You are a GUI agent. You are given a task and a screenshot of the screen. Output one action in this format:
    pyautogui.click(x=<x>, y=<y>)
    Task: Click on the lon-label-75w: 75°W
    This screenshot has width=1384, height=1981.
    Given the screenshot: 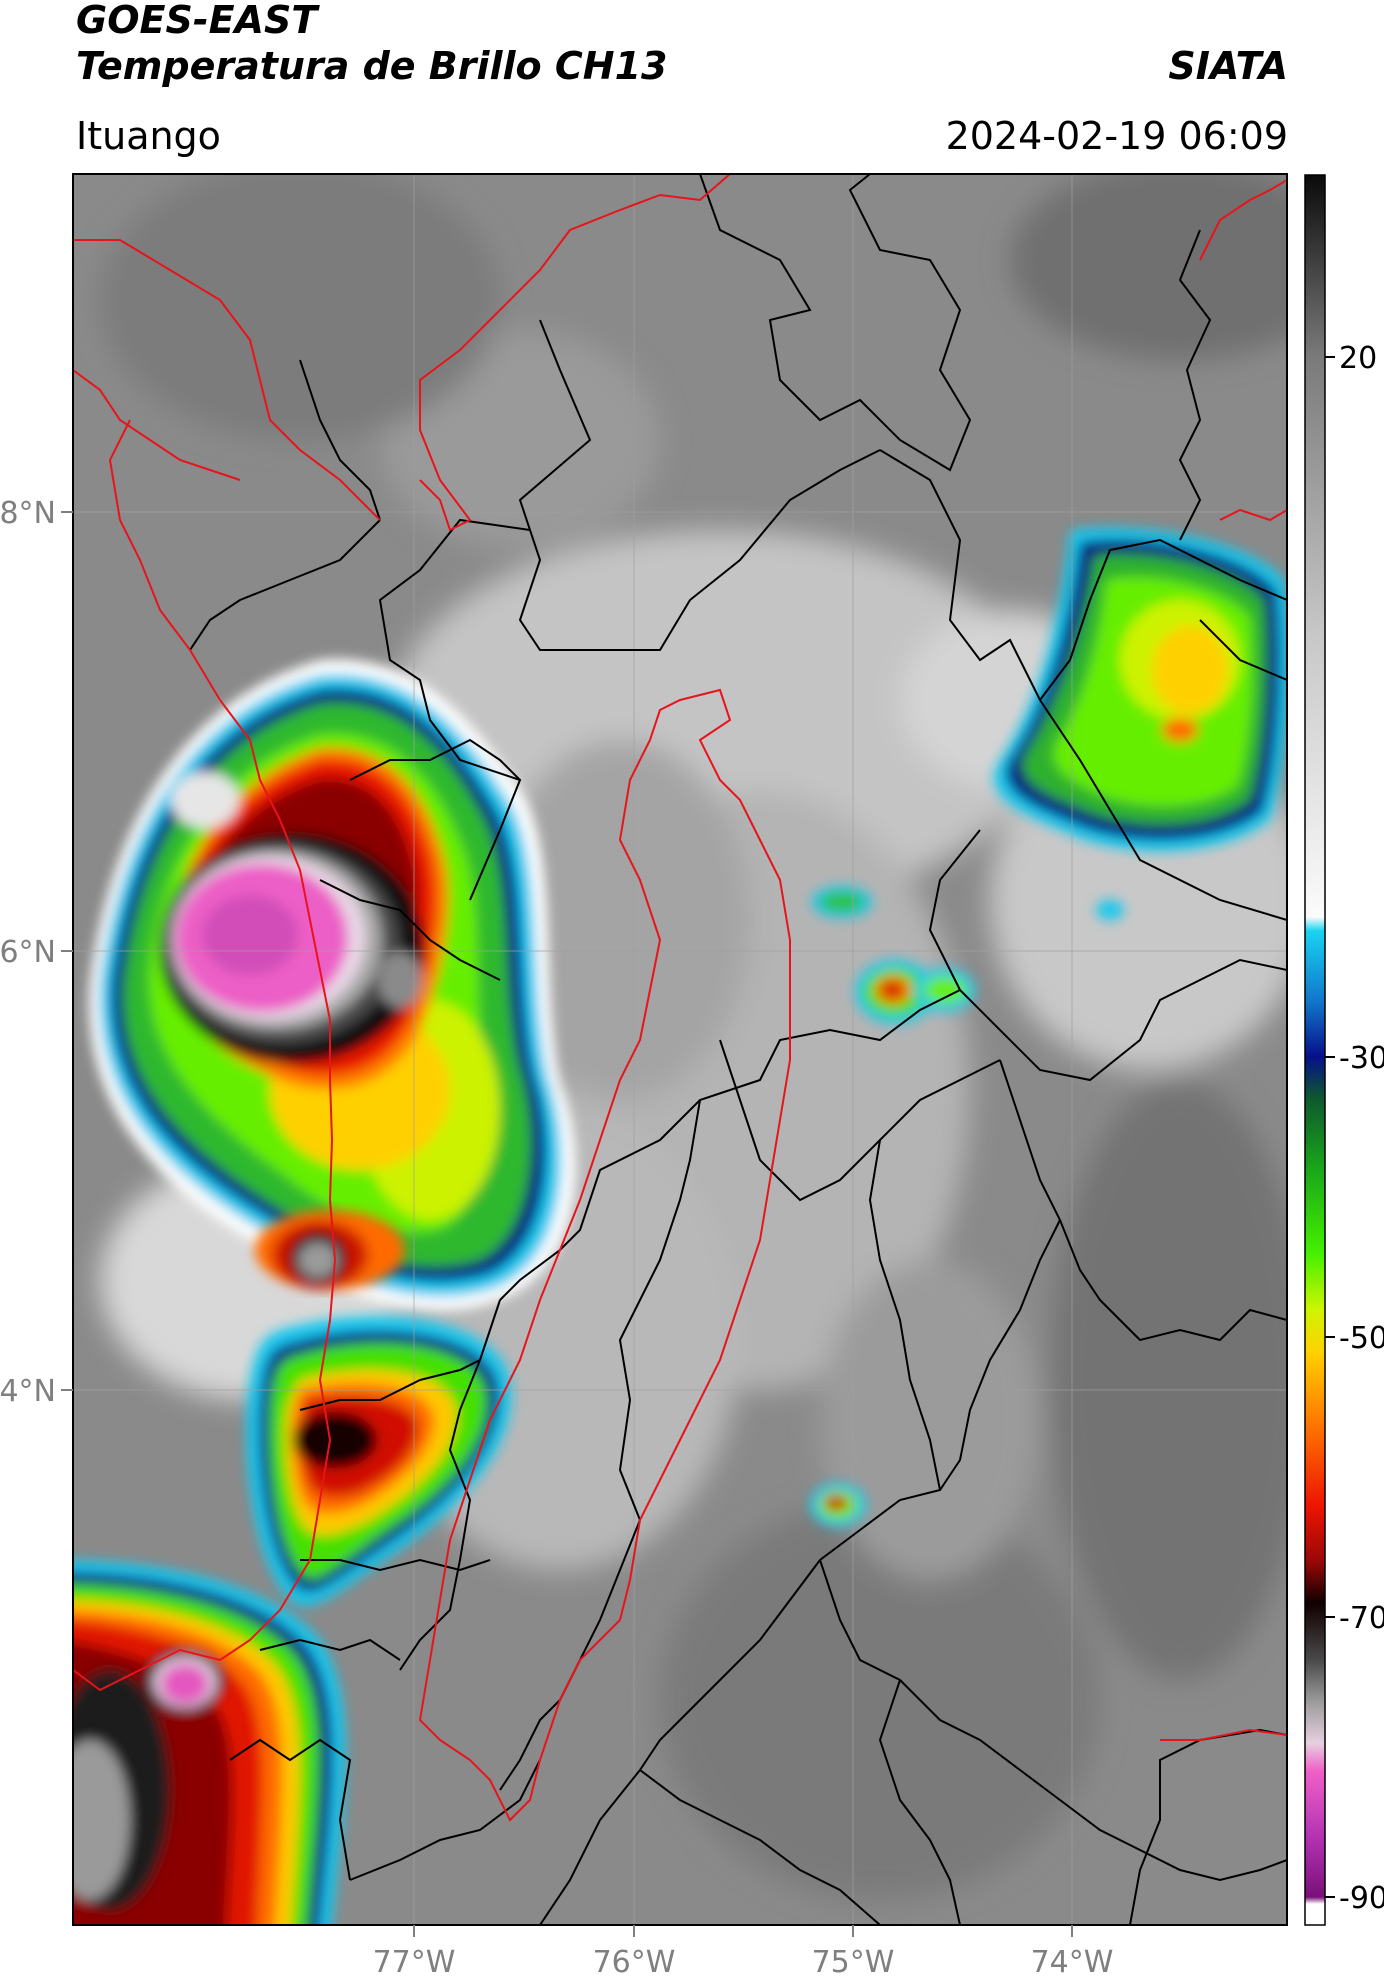 What is the action you would take?
    pyautogui.click(x=853, y=1962)
    